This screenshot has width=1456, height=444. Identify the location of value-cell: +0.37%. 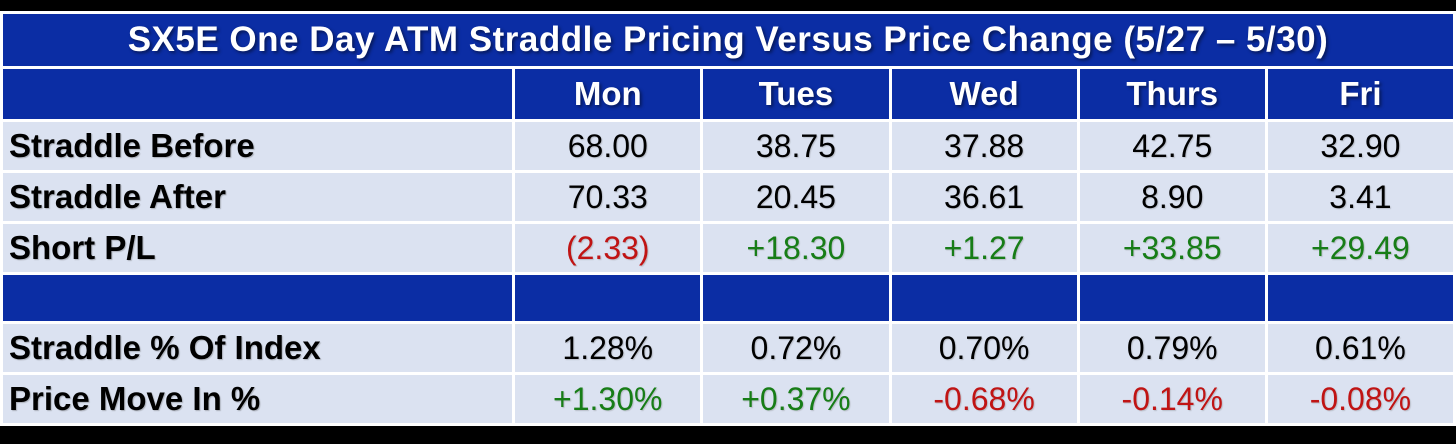
(796, 399).